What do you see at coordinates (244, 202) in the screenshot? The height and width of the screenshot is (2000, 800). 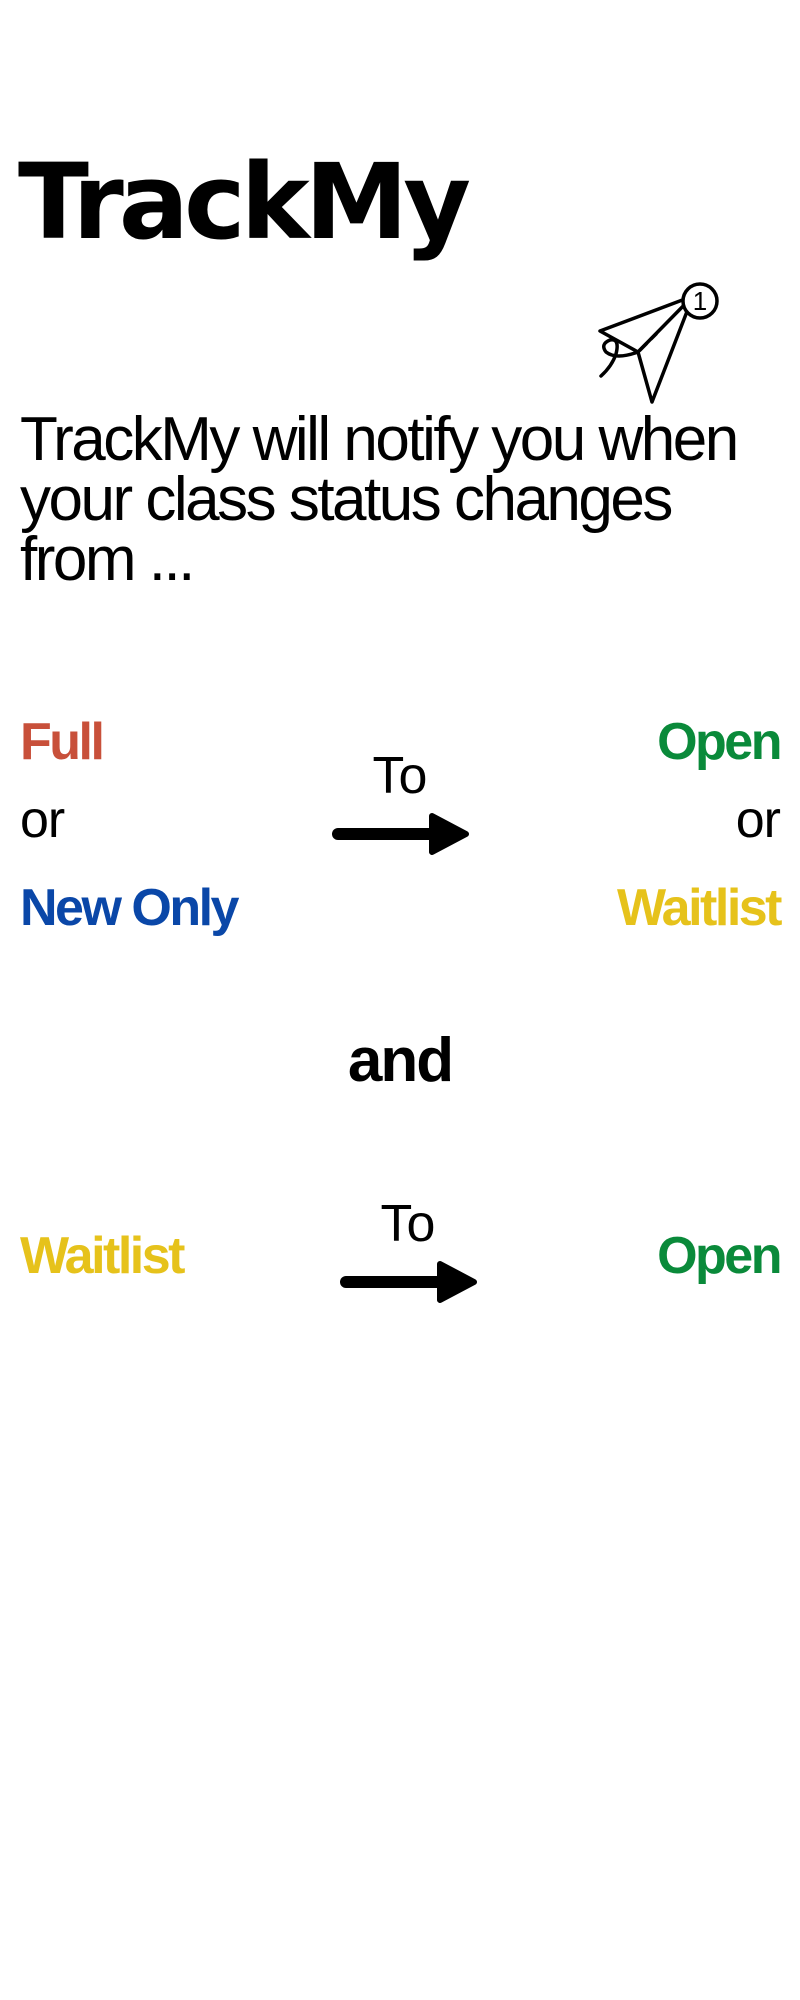 I see `app-title: TrackMy` at bounding box center [244, 202].